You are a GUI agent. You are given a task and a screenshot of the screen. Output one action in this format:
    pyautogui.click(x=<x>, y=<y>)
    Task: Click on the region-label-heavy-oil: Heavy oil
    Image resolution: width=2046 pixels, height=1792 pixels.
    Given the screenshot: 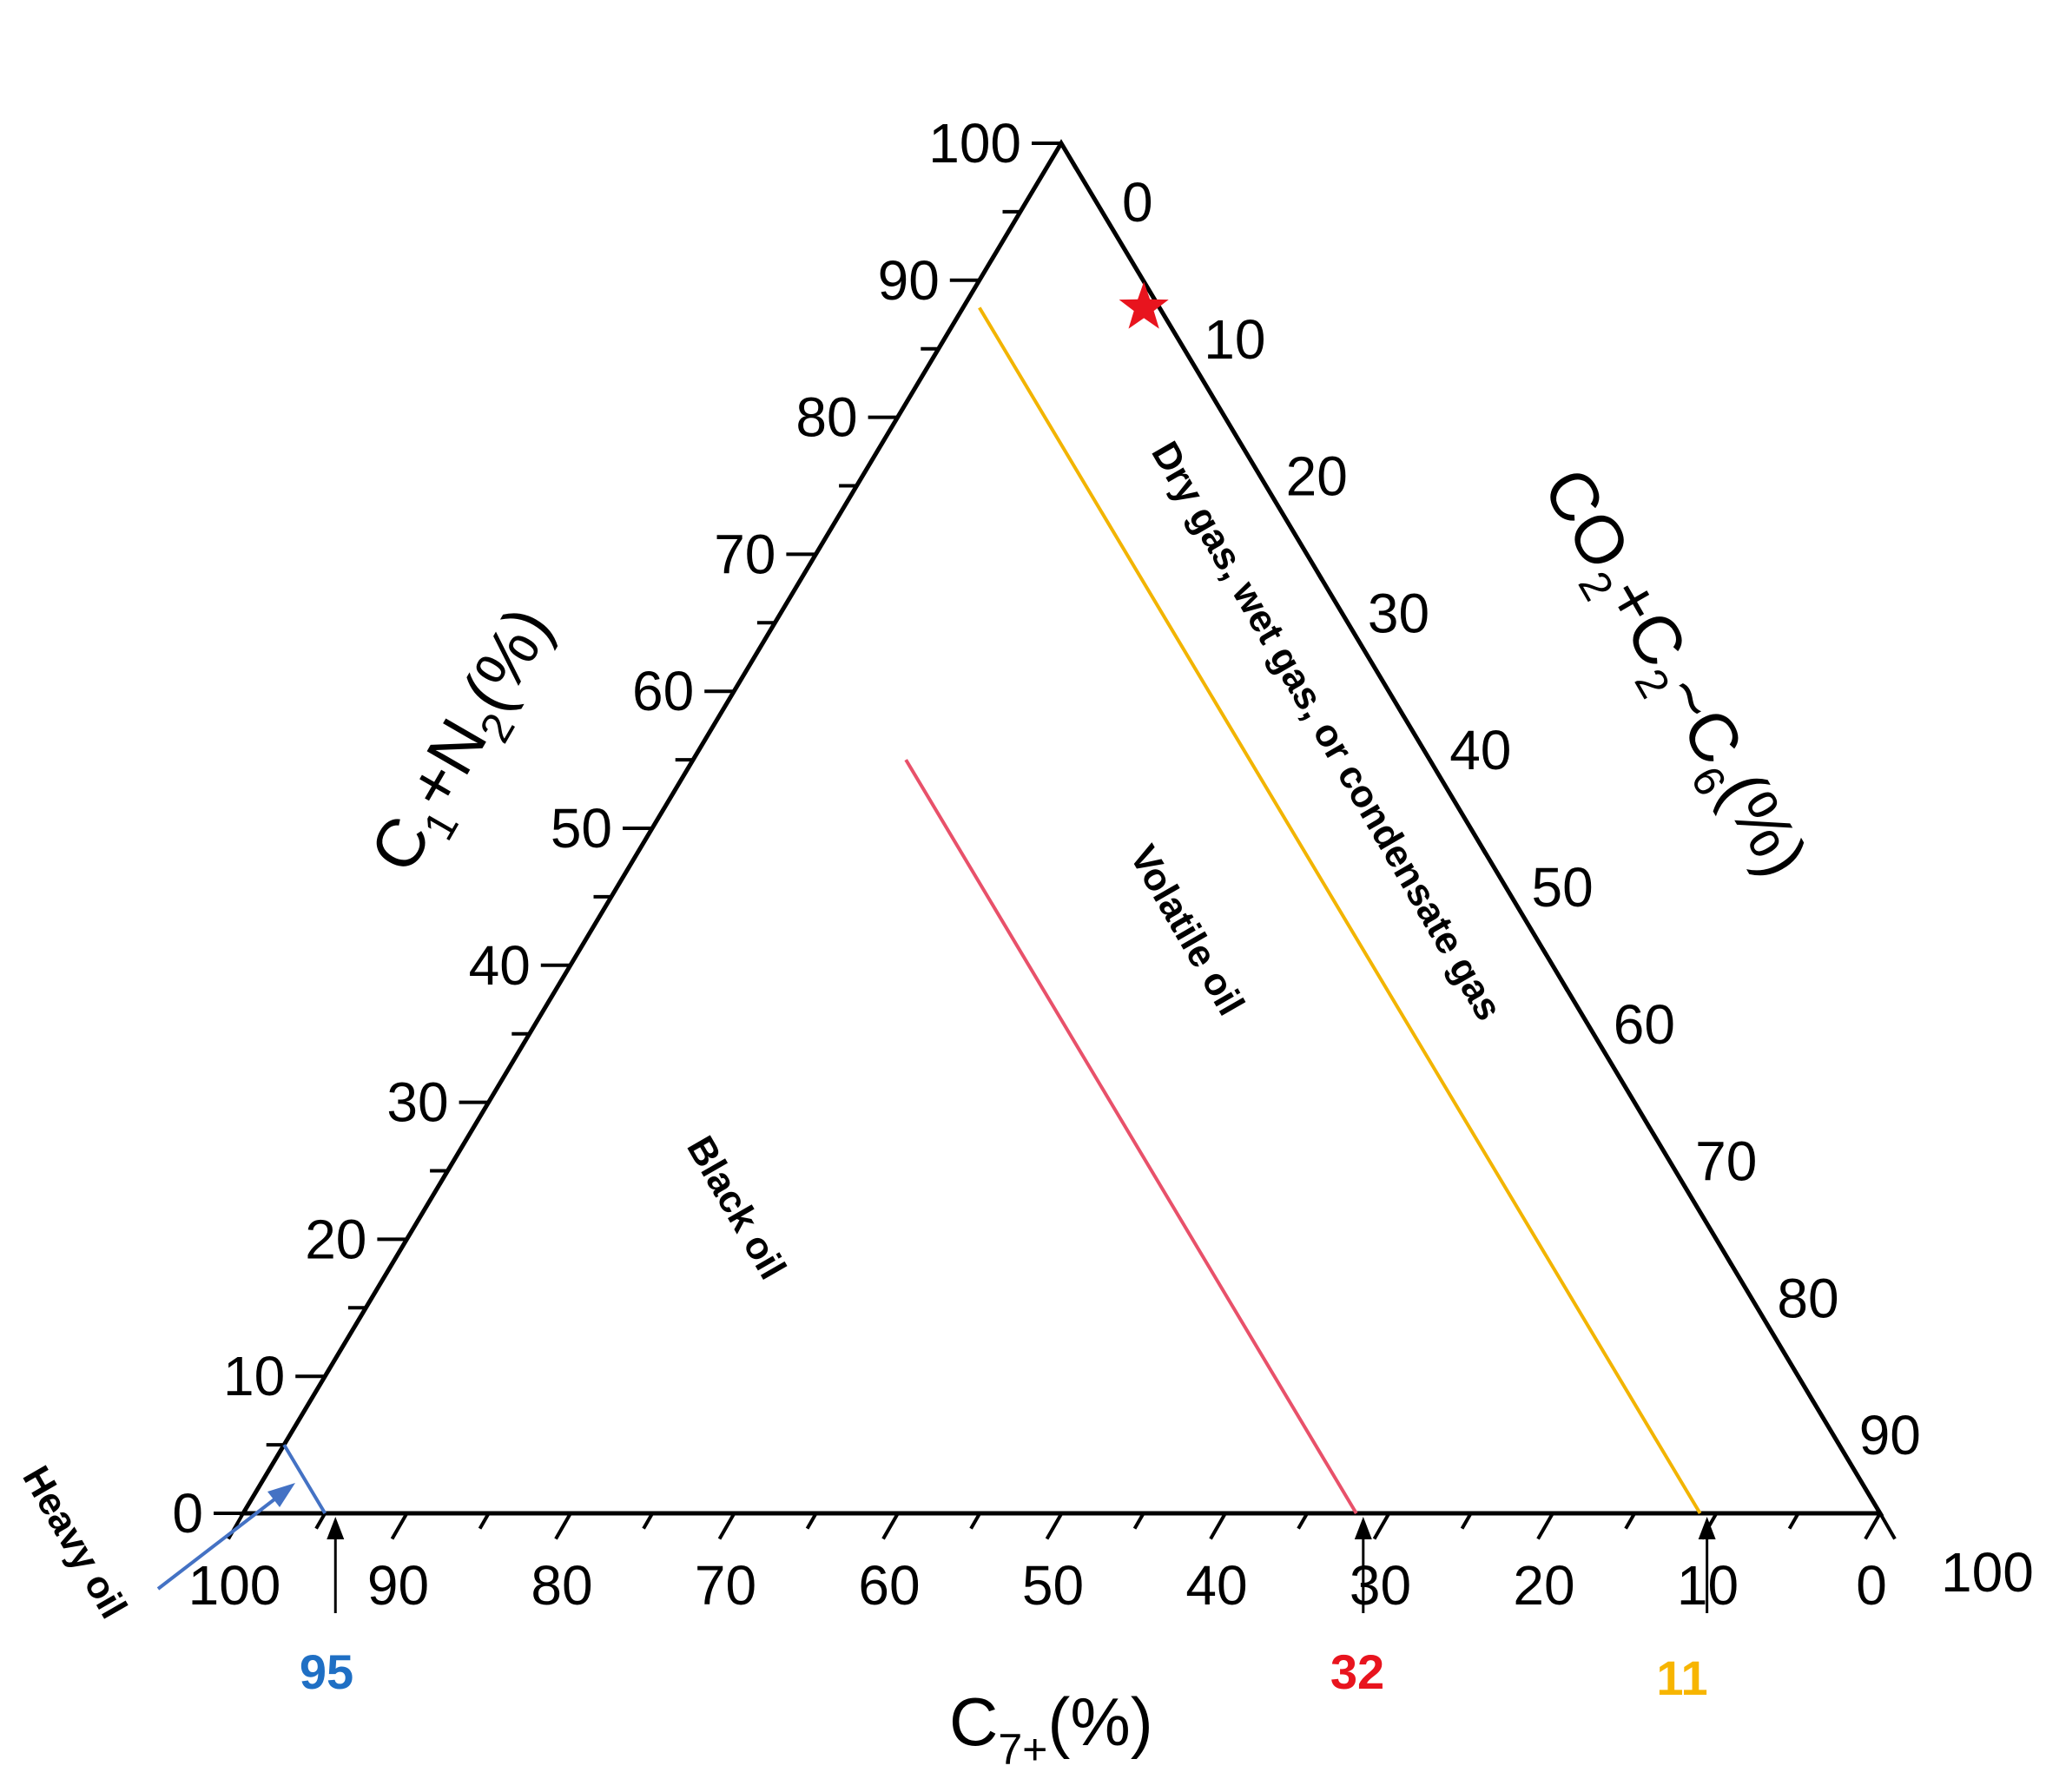 What is the action you would take?
    pyautogui.click(x=75, y=1542)
    